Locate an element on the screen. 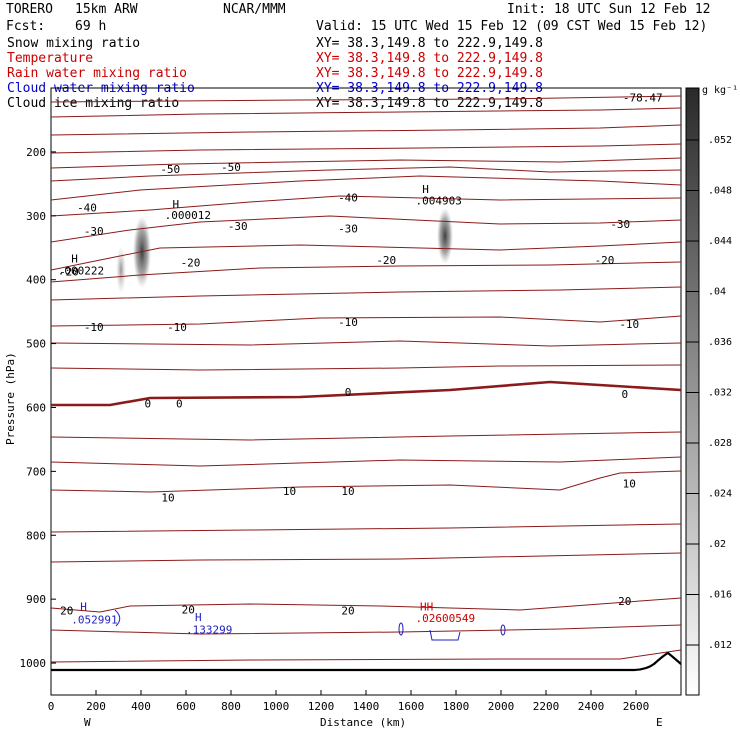 The image size is (740, 740). colorbar-tick-label-5: .032 is located at coordinates (720, 393).